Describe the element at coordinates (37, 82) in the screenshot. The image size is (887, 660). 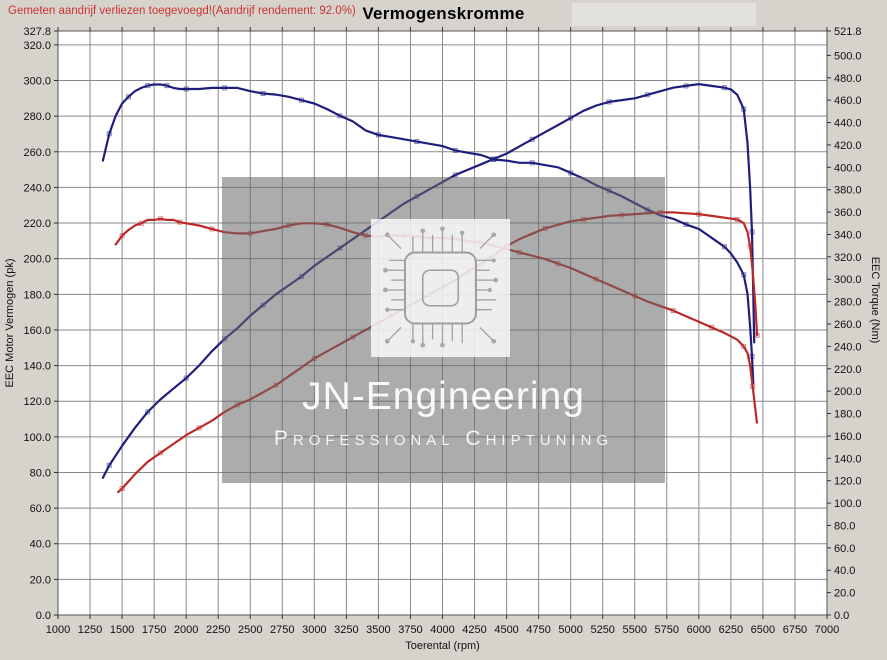
I see `left-axis-tick-label: 300.0` at that location.